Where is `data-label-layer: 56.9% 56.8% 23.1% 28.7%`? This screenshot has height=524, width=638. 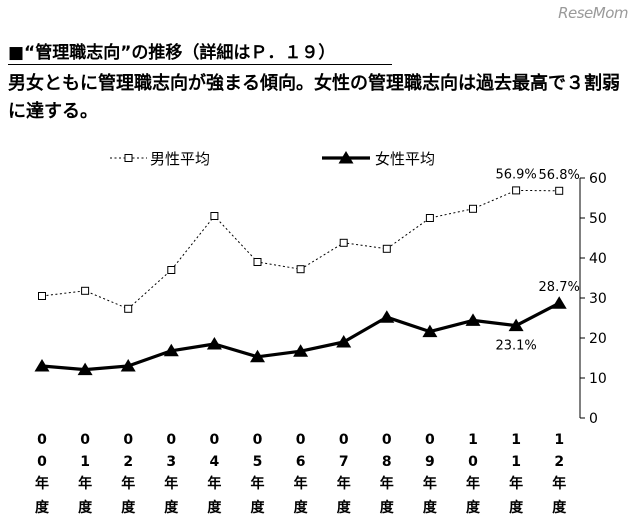
data-label-layer: 56.9% 56.8% 23.1% 28.7% is located at coordinates (537, 260).